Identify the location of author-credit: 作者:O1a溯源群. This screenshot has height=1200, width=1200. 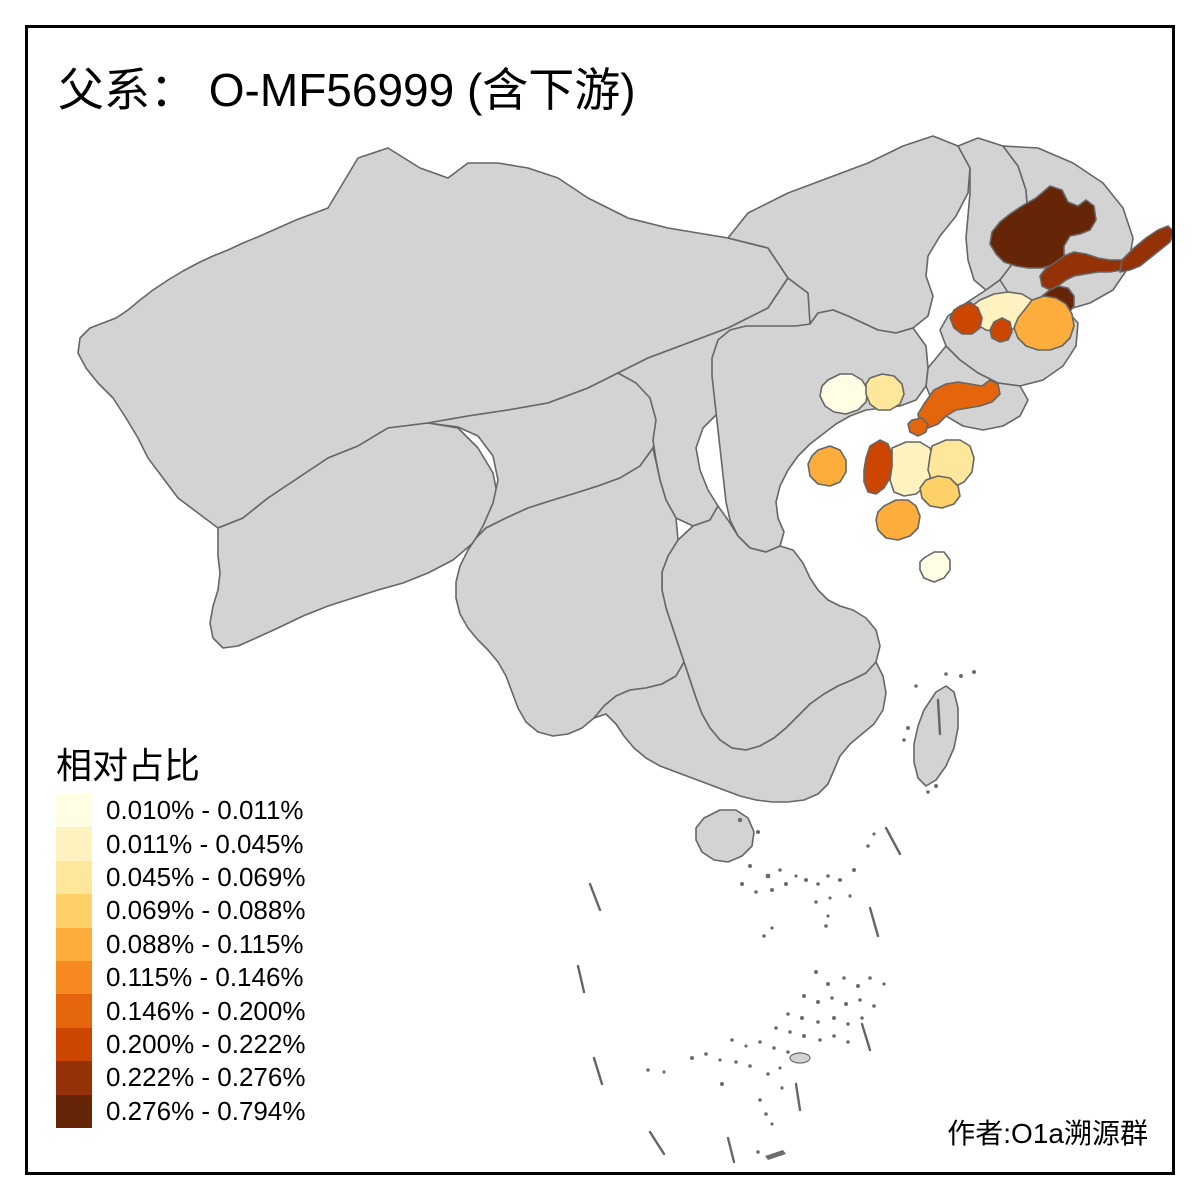
(1047, 1133).